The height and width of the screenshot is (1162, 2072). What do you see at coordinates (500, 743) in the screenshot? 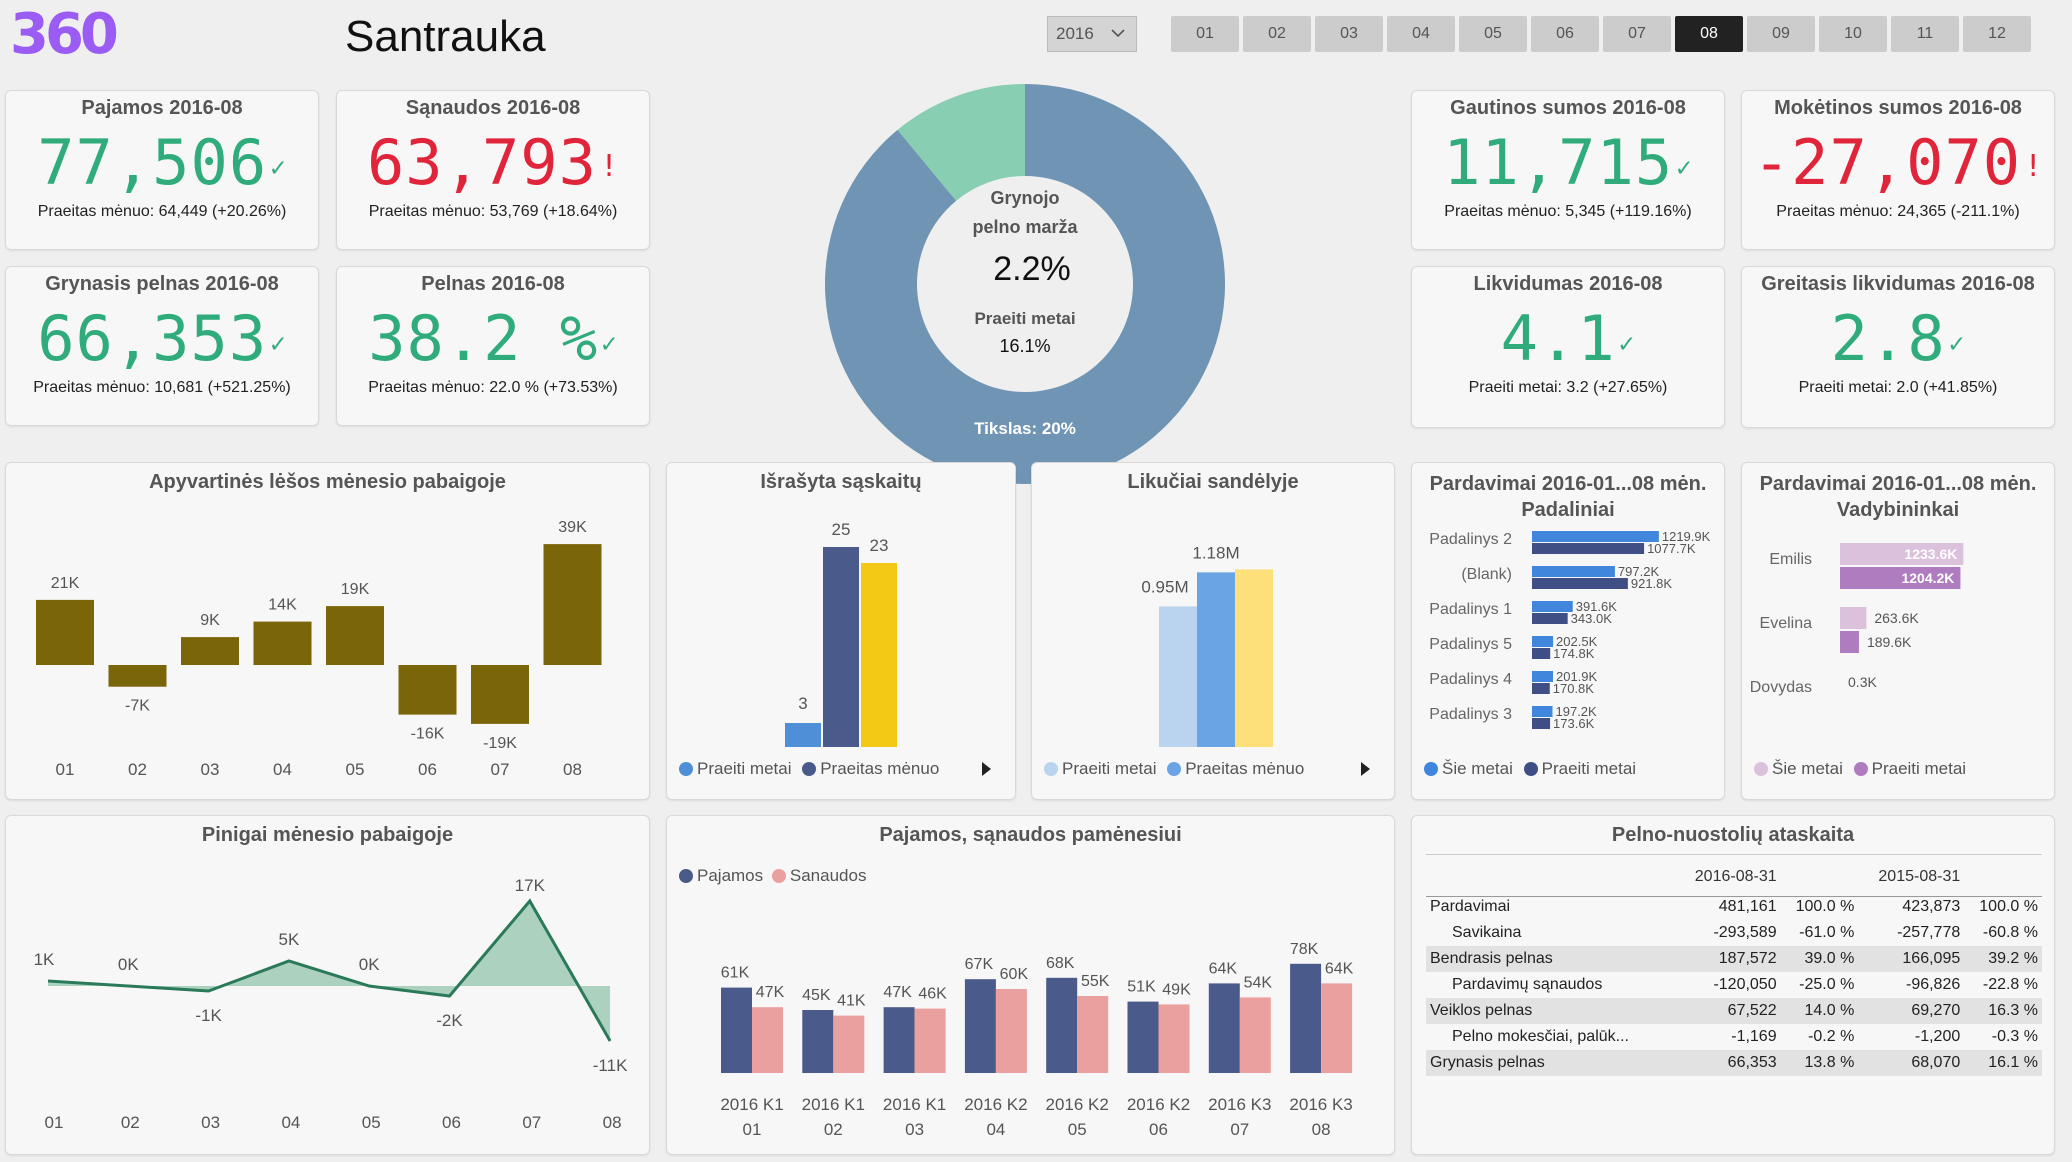
I see `data-label: -19K` at bounding box center [500, 743].